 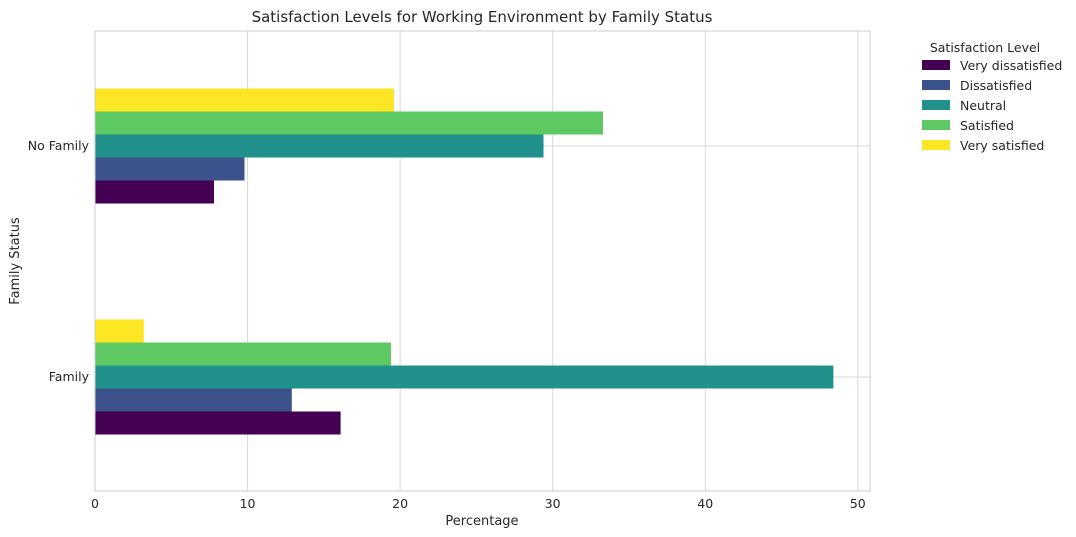 I want to click on y-axis-ticks: Family No Family, so click(x=59, y=261).